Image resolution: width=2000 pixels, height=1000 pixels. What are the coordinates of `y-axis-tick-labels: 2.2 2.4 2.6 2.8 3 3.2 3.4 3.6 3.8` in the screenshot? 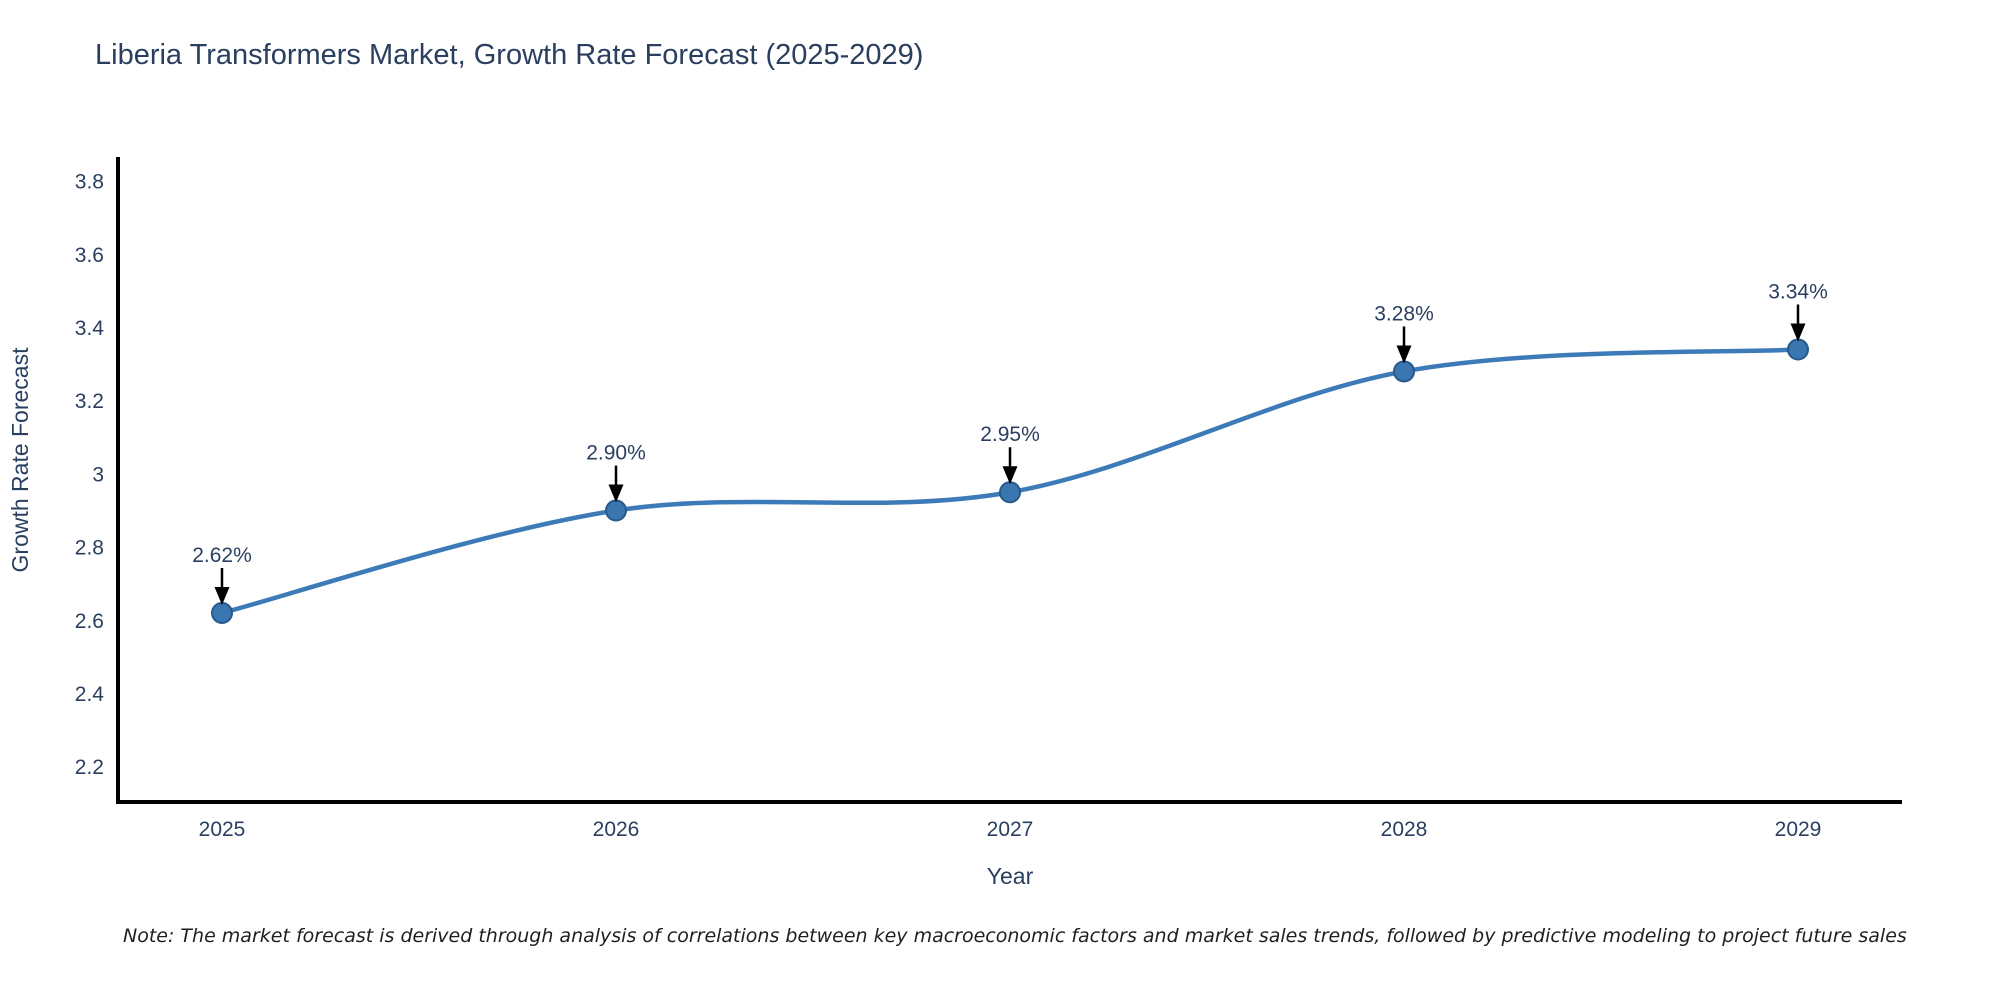 It's located at (90, 475).